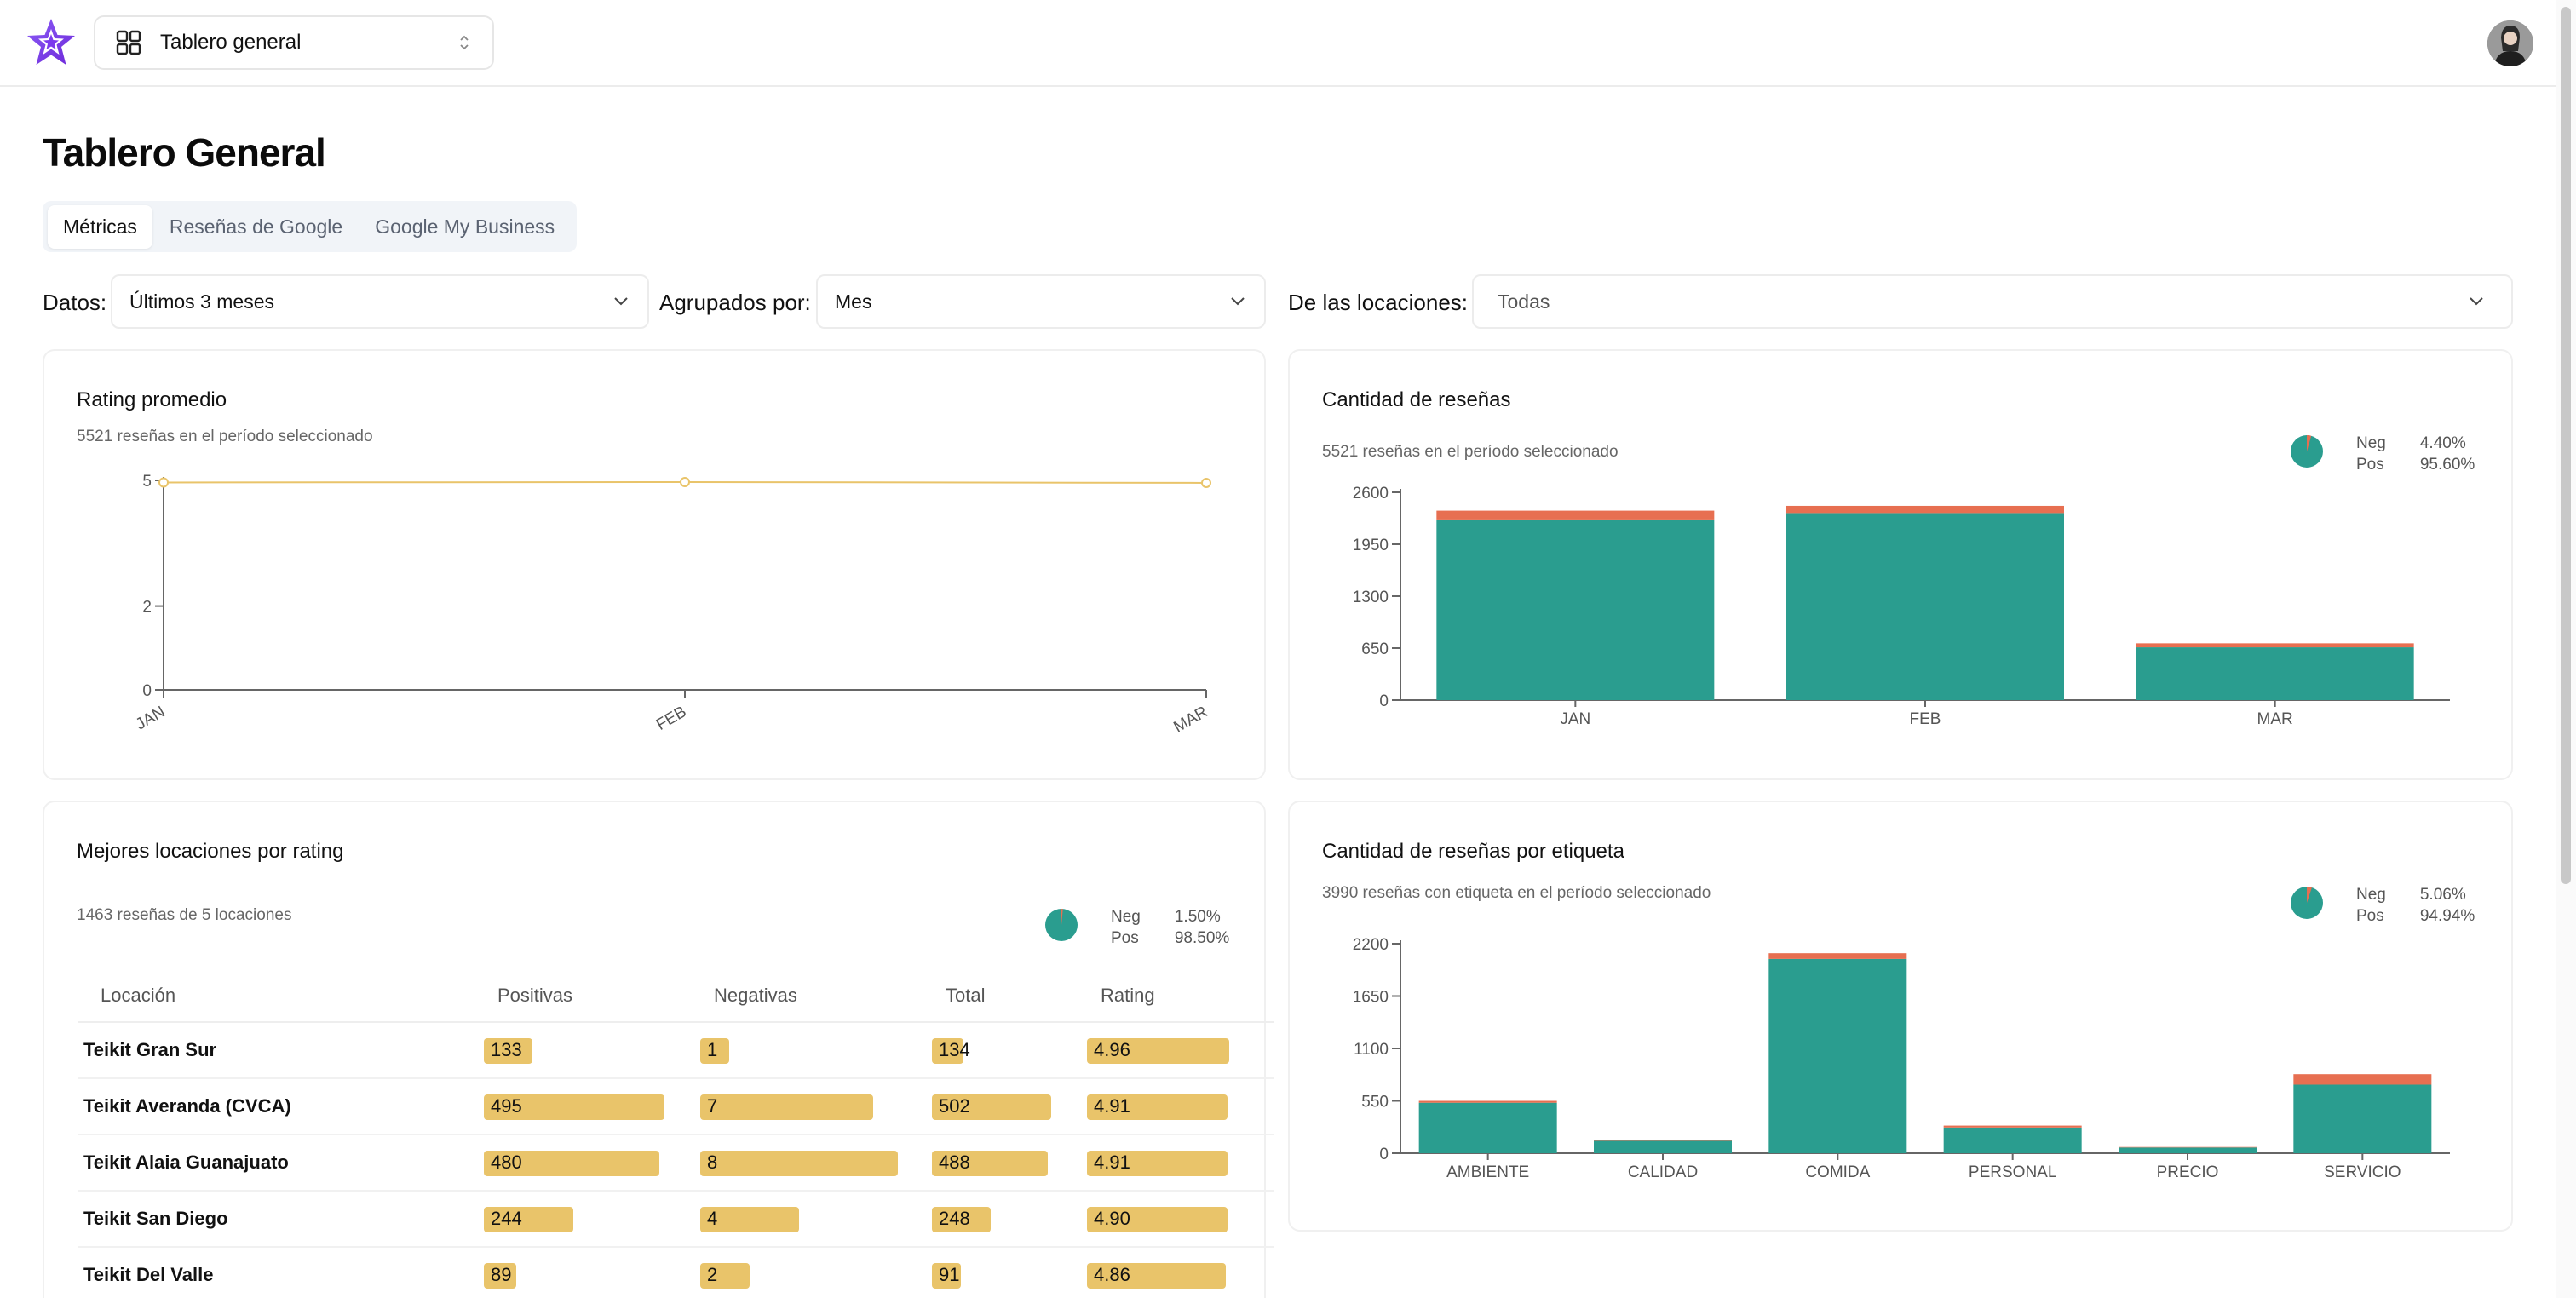  What do you see at coordinates (1663, 1172) in the screenshot?
I see `x-tick-label: CALIDAD` at bounding box center [1663, 1172].